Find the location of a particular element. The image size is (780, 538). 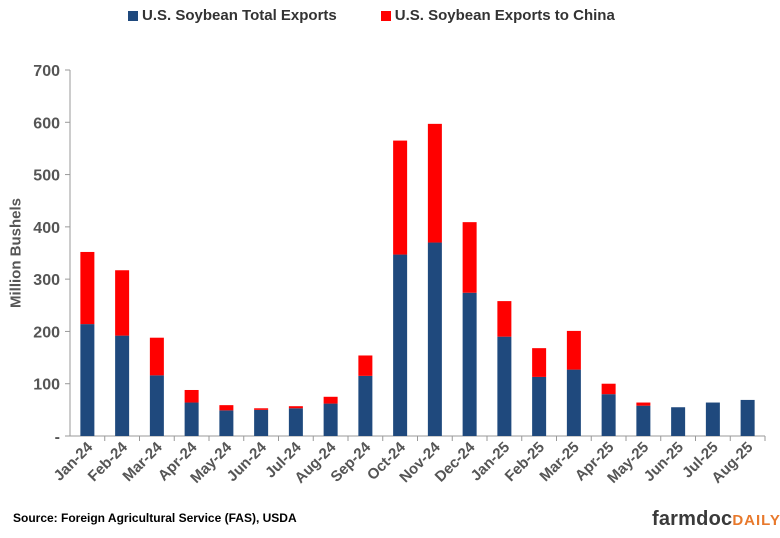

x-tick-label: Jun-24 is located at coordinates (247, 461).